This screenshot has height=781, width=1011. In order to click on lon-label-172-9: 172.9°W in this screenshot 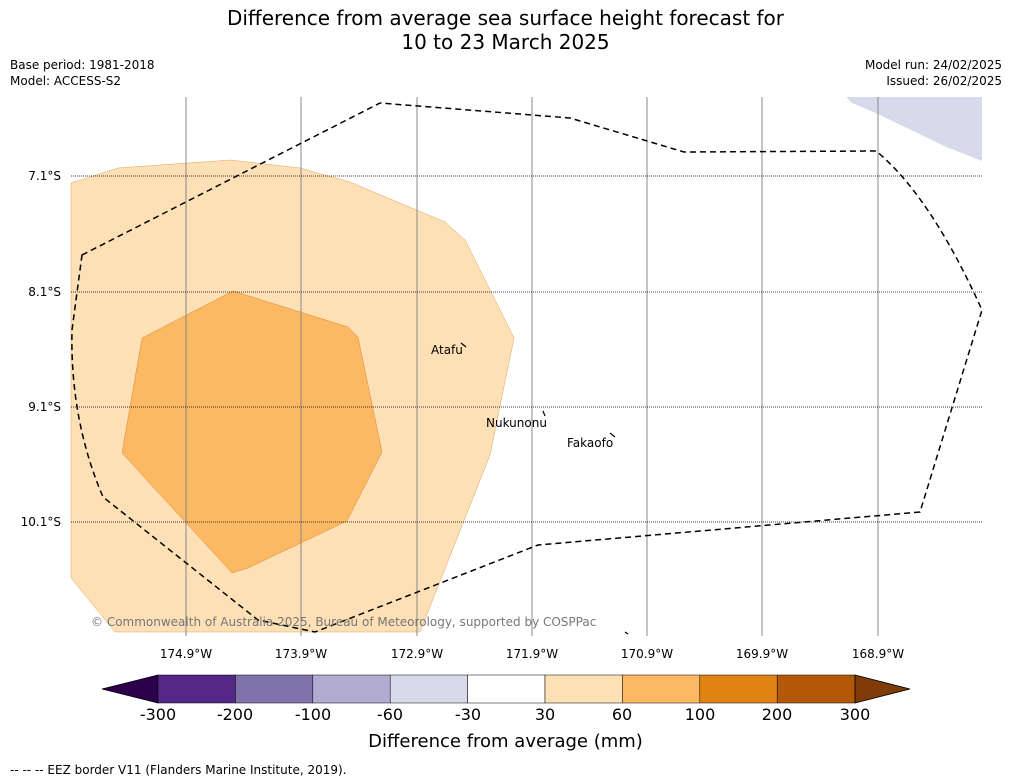, I will do `click(417, 654)`.